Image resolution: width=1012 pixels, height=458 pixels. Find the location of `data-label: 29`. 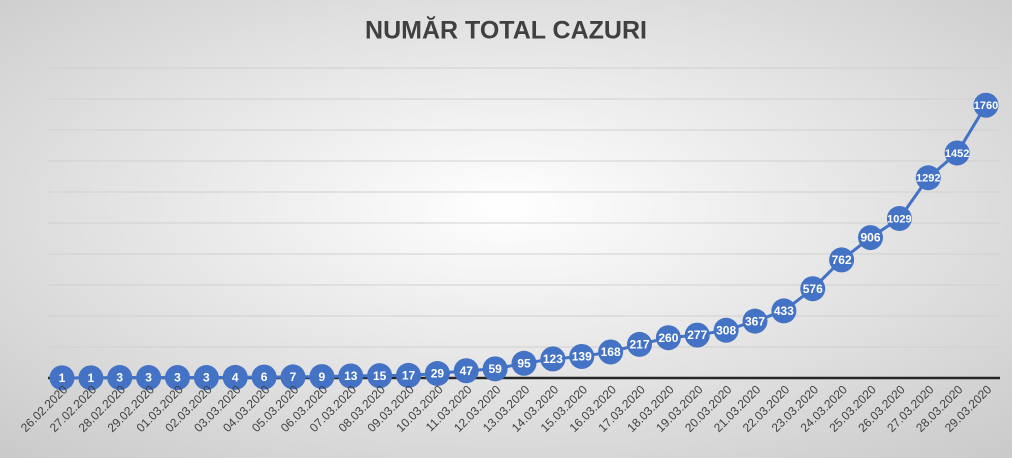

data-label: 29 is located at coordinates (438, 374).